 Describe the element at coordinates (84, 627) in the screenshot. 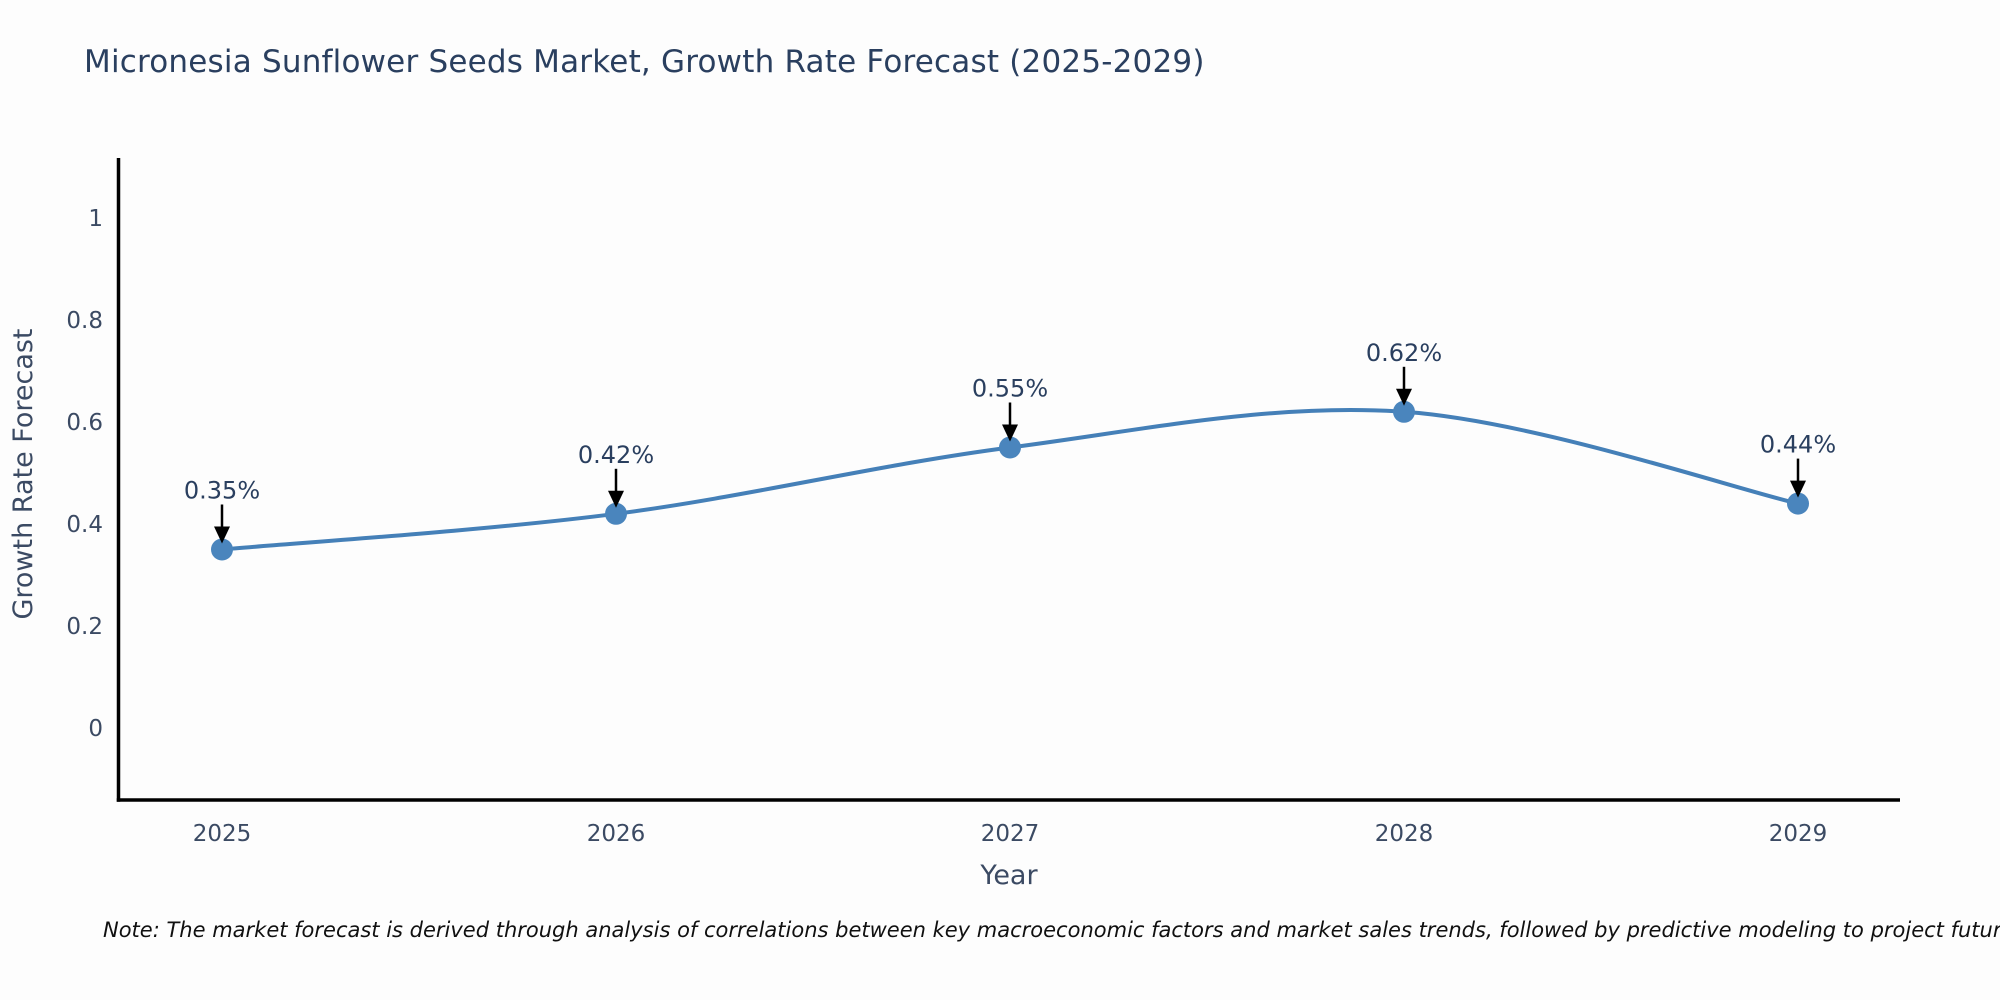

I see `y-tick-label: 0.2` at that location.